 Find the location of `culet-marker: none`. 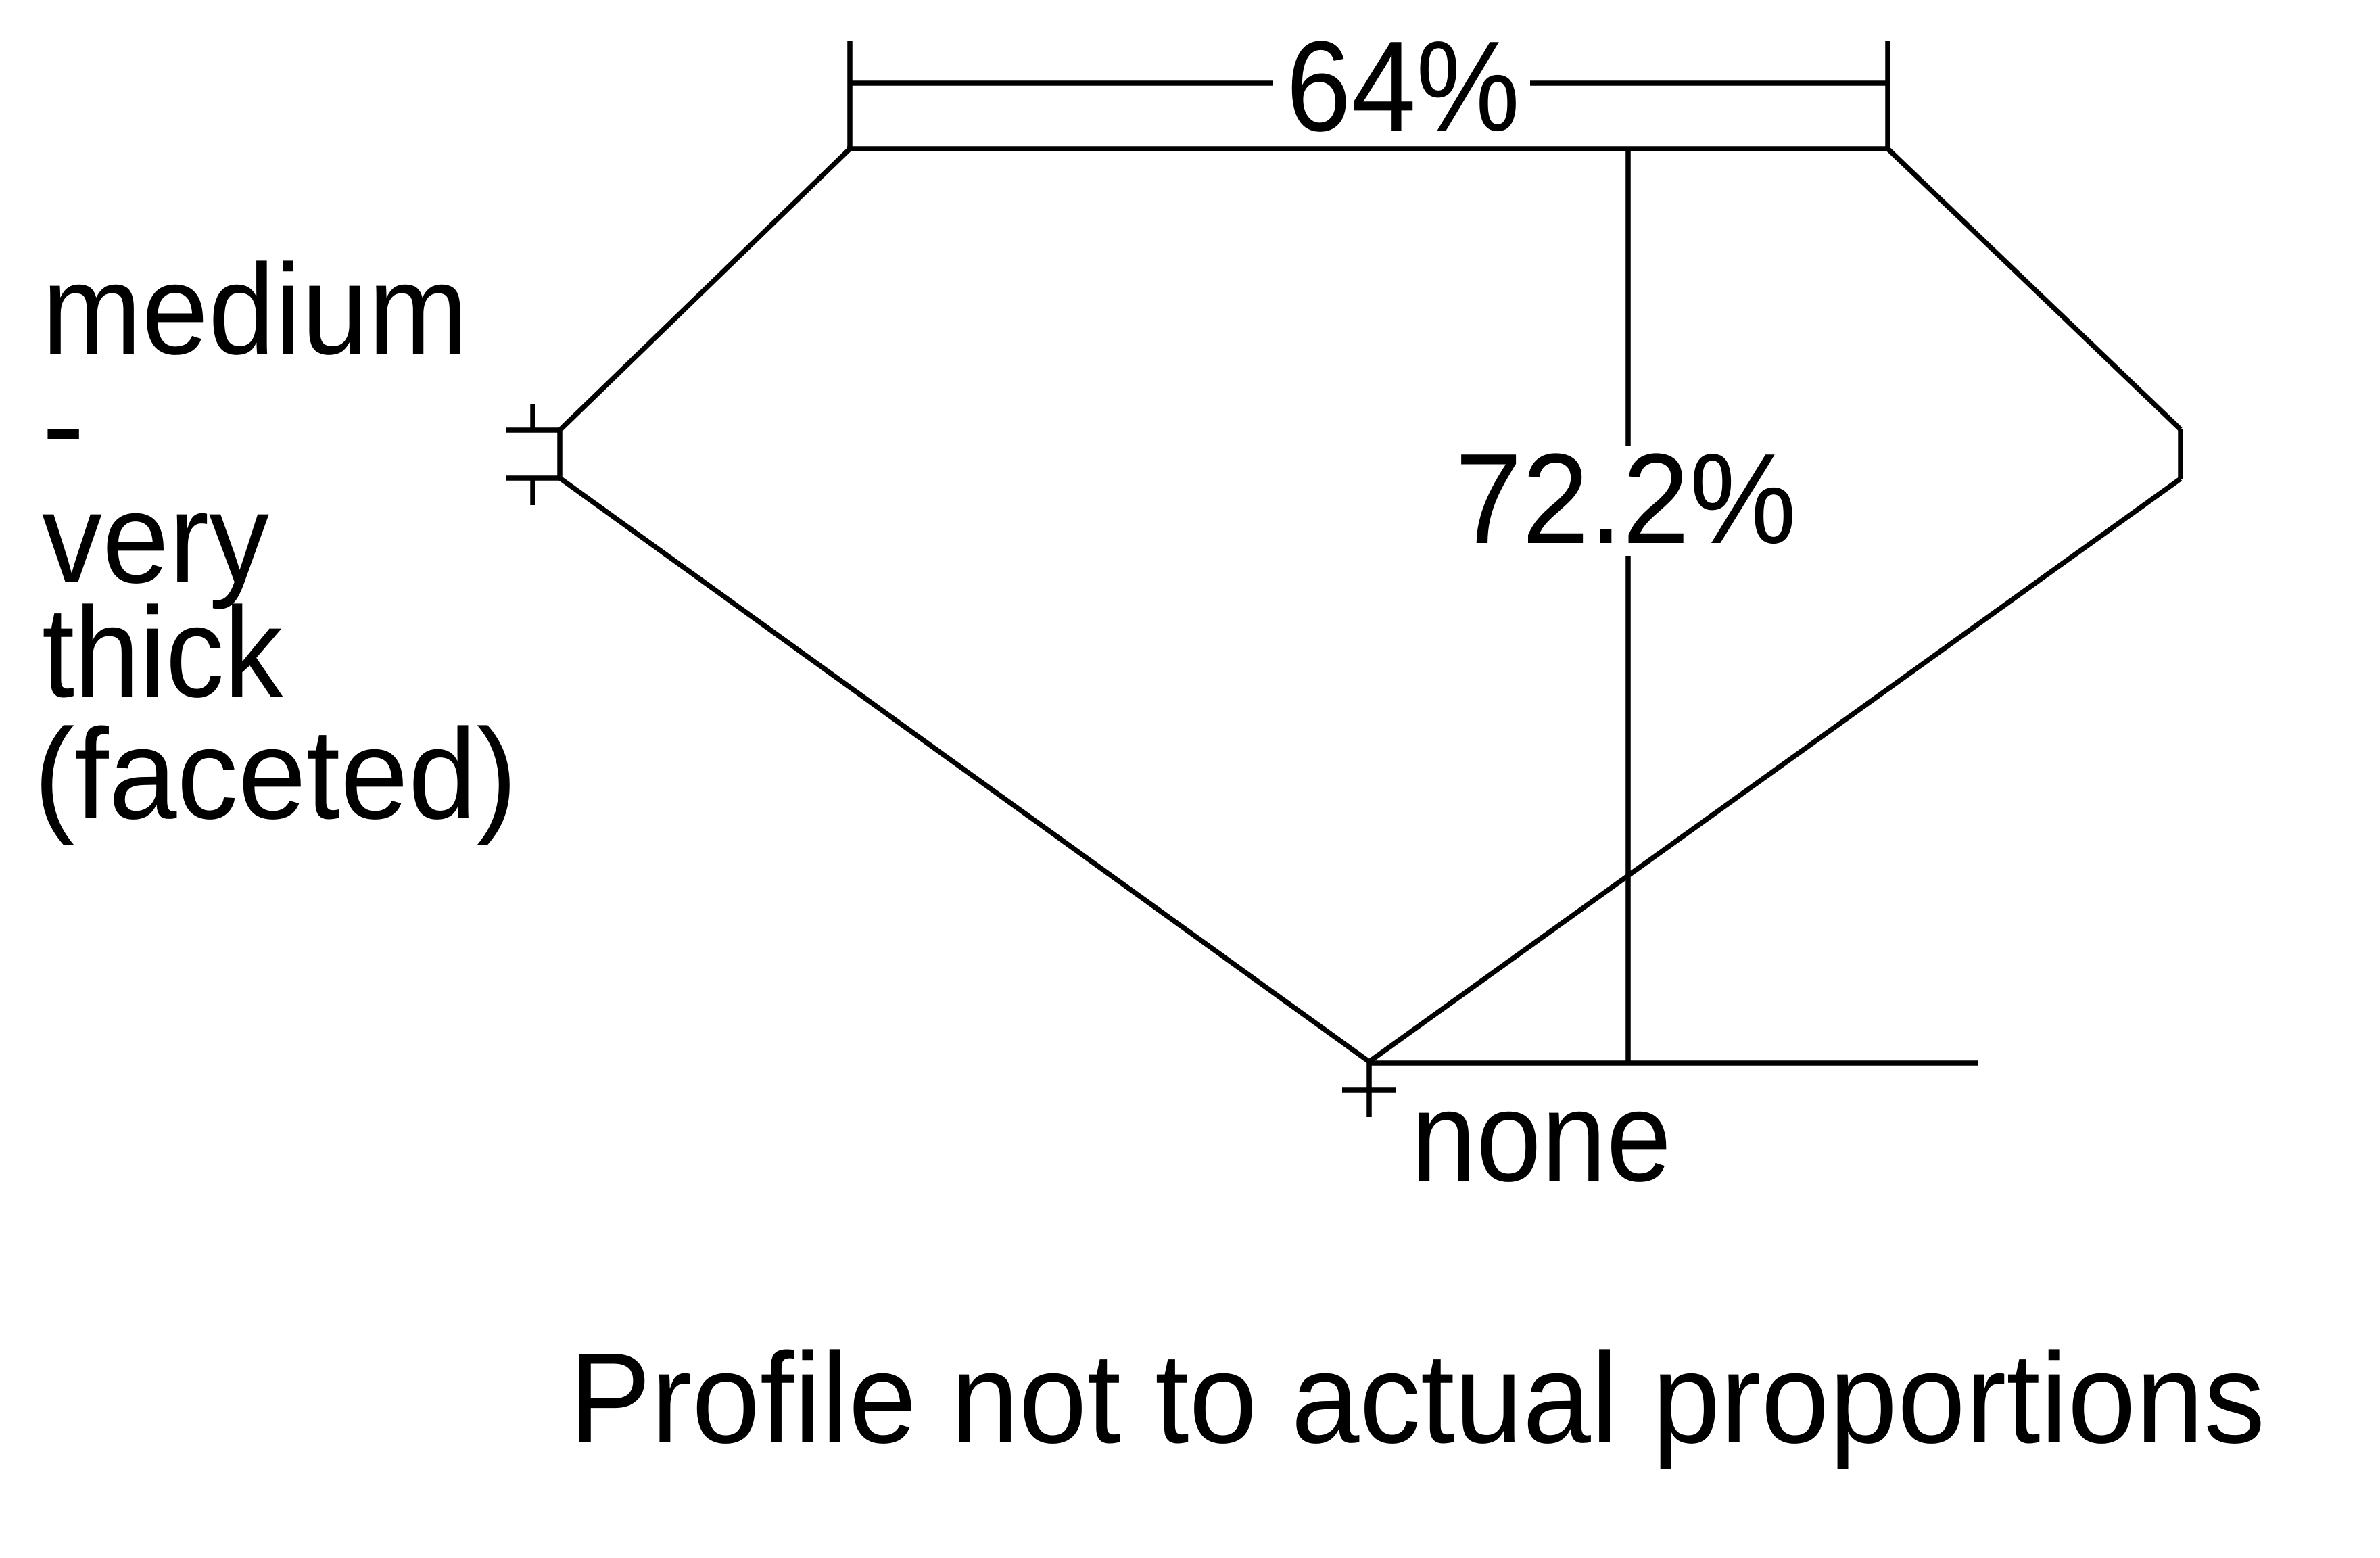

culet-marker: none is located at coordinates (1507, 1135).